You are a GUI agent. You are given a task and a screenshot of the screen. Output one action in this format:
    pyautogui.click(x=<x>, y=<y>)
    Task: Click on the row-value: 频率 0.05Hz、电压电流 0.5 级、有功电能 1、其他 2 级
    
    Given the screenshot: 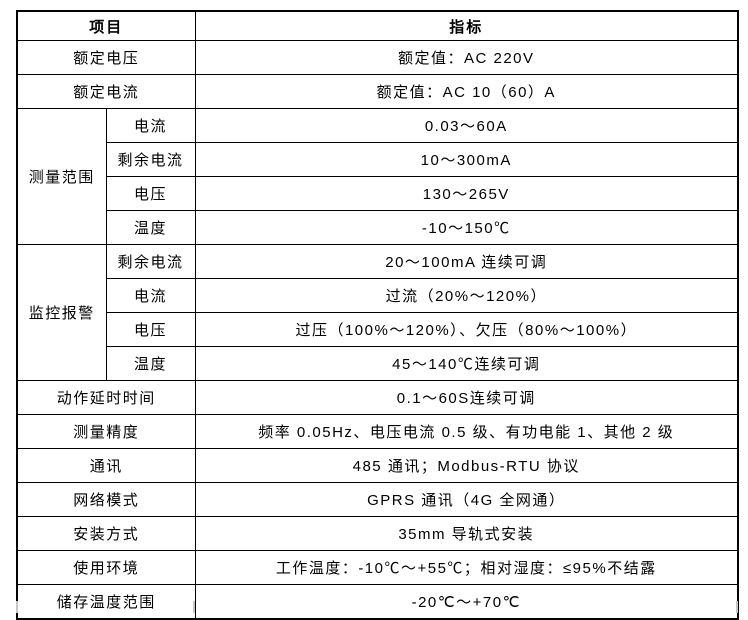 What is the action you would take?
    pyautogui.click(x=466, y=431)
    